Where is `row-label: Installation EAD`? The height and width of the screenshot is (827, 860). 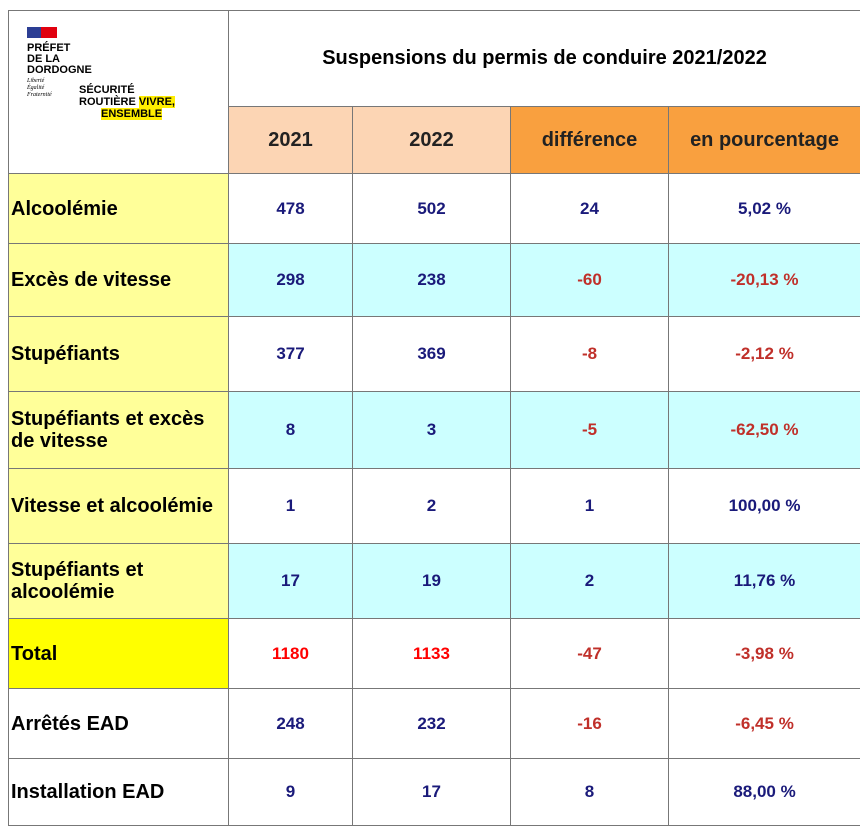 row-label: Installation EAD is located at coordinates (118, 792).